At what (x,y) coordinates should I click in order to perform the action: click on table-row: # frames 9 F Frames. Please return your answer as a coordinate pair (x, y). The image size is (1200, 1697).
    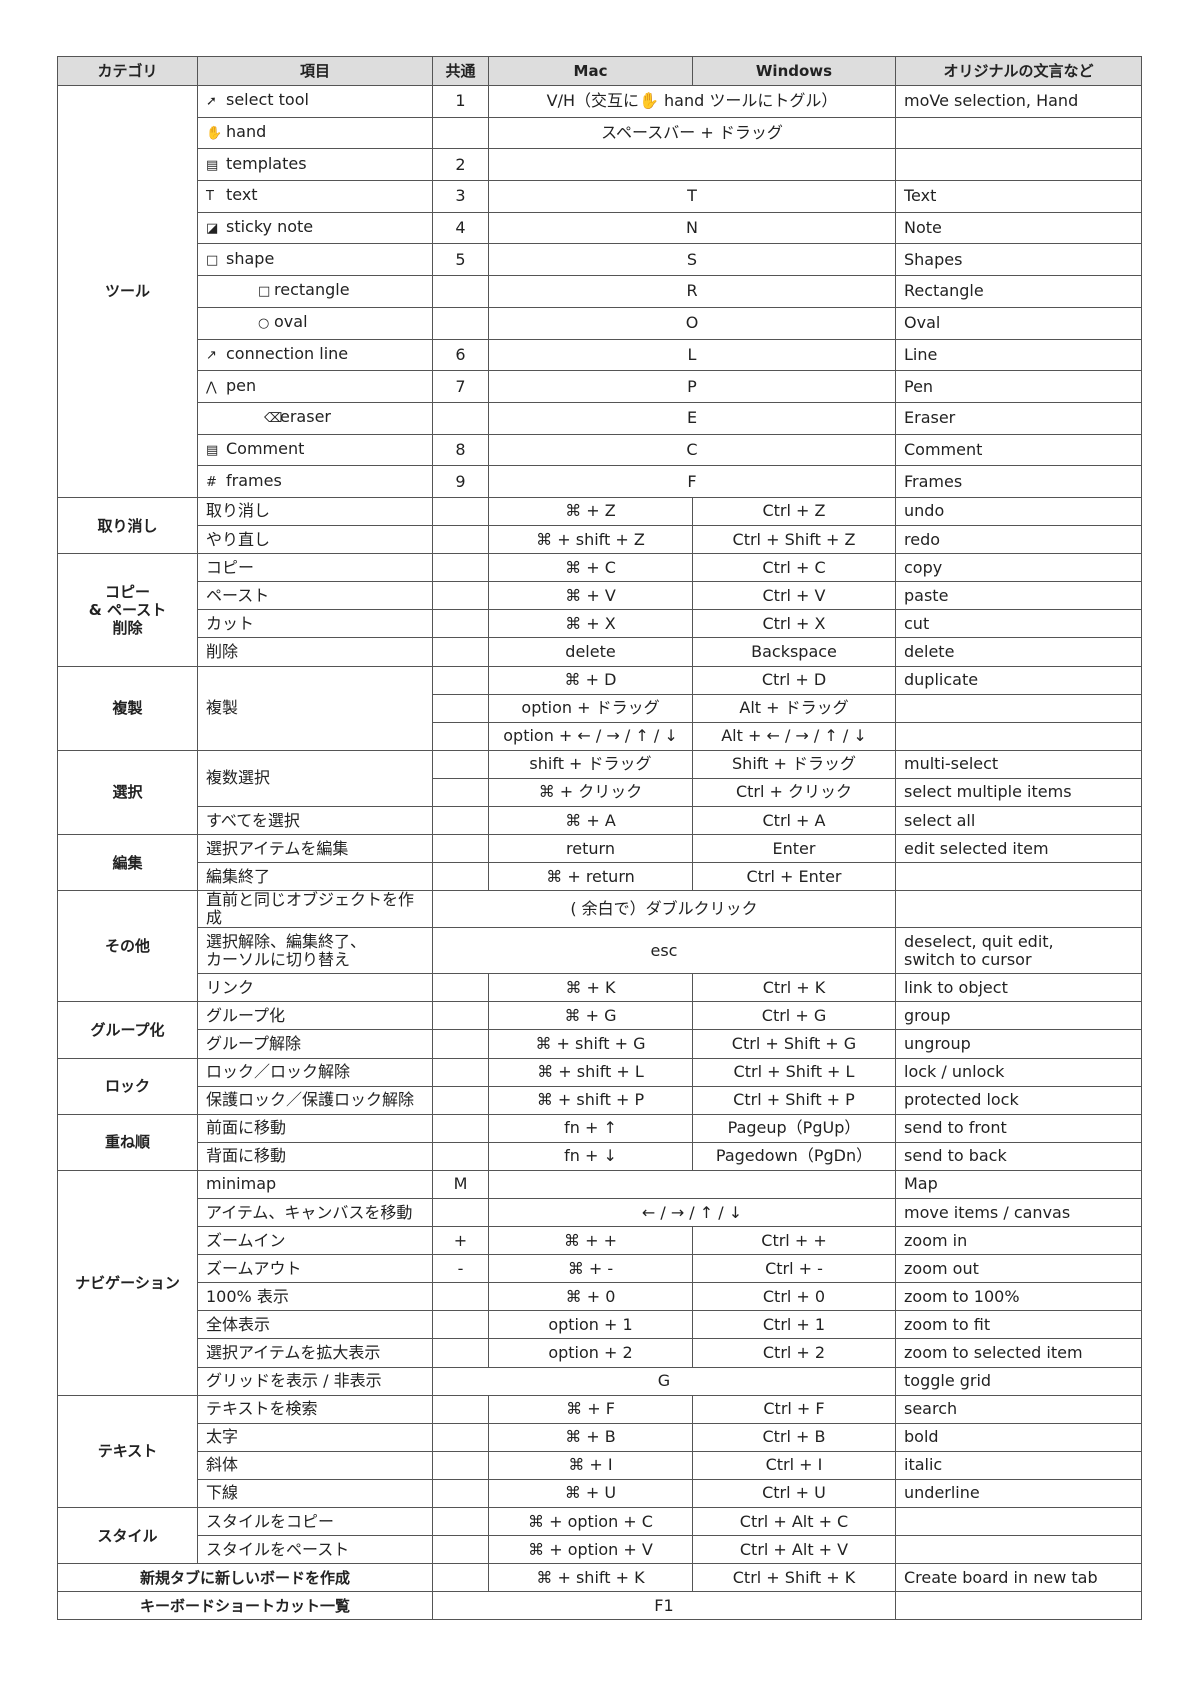
    Looking at the image, I should click on (600, 481).